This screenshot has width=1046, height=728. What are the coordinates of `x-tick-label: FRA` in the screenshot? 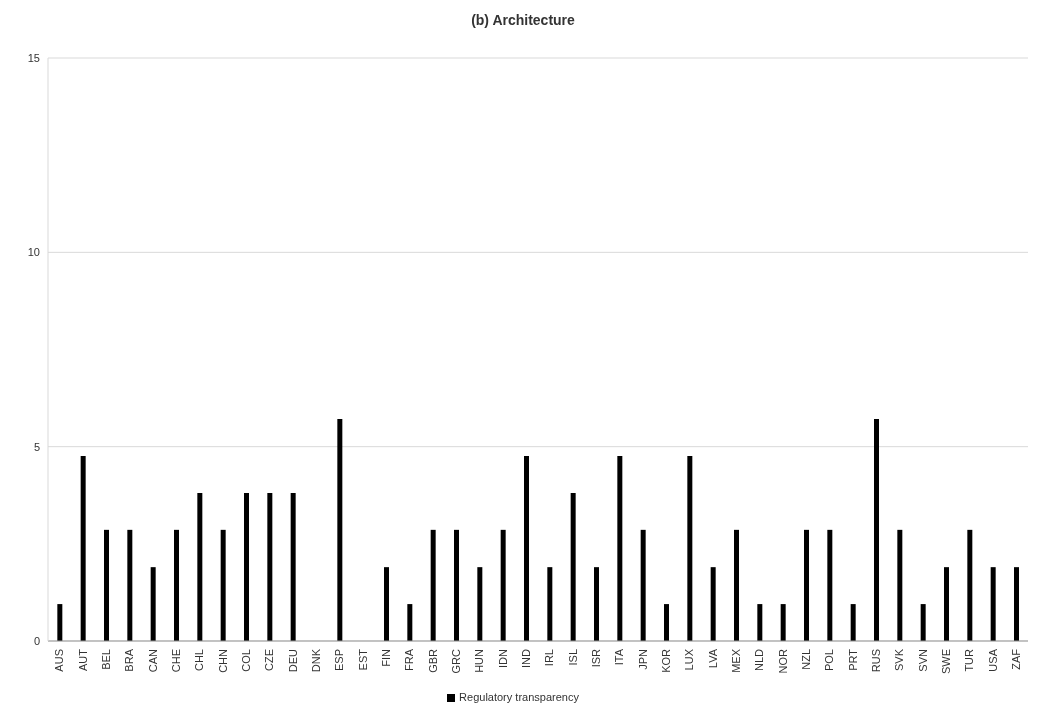 It's located at (409, 659).